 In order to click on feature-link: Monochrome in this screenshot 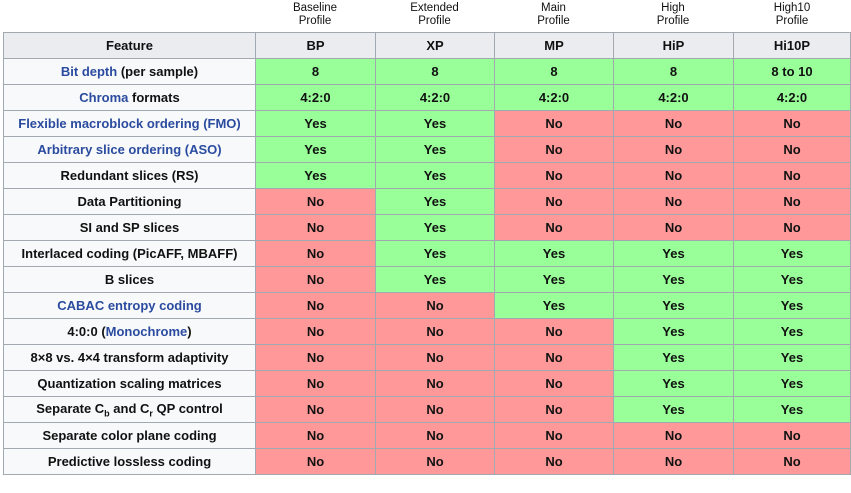, I will do `click(146, 331)`.